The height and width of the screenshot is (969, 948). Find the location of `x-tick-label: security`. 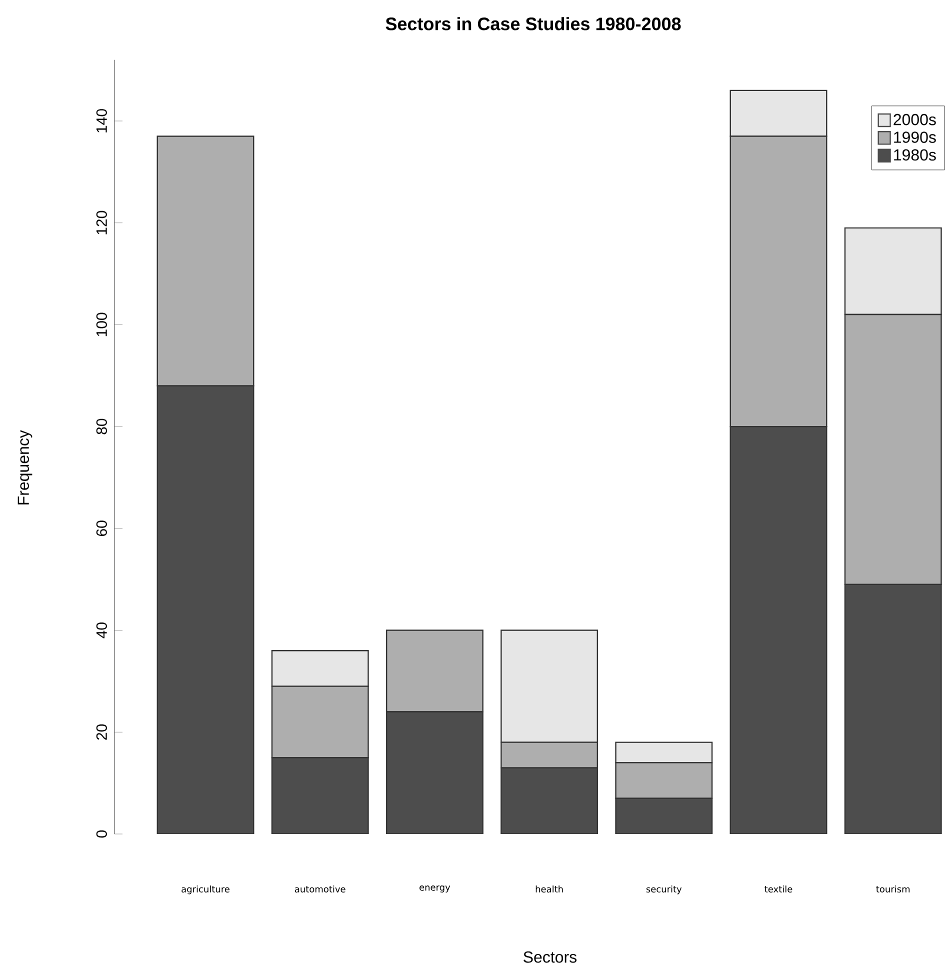

x-tick-label: security is located at coordinates (664, 890).